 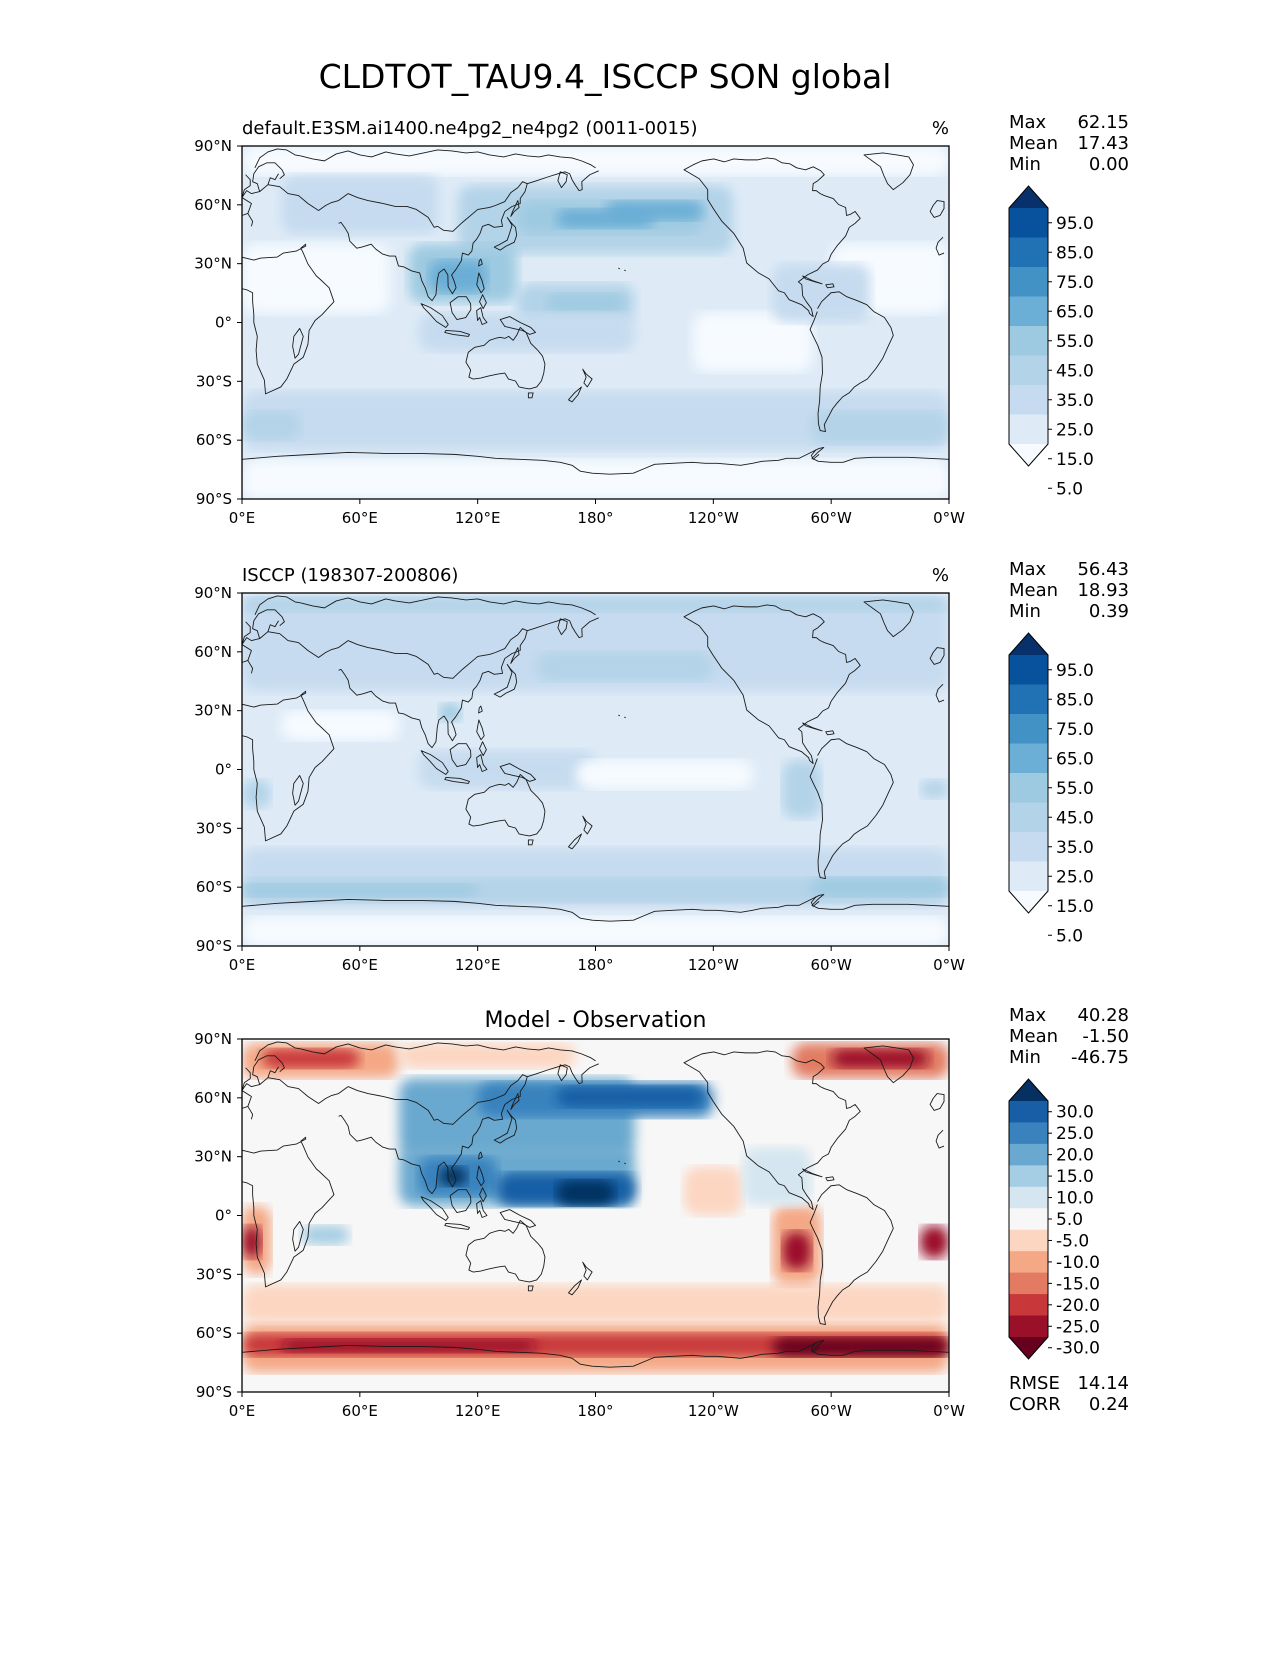 What do you see at coordinates (1109, 1404) in the screenshot?
I see `stat-value: 0.24` at bounding box center [1109, 1404].